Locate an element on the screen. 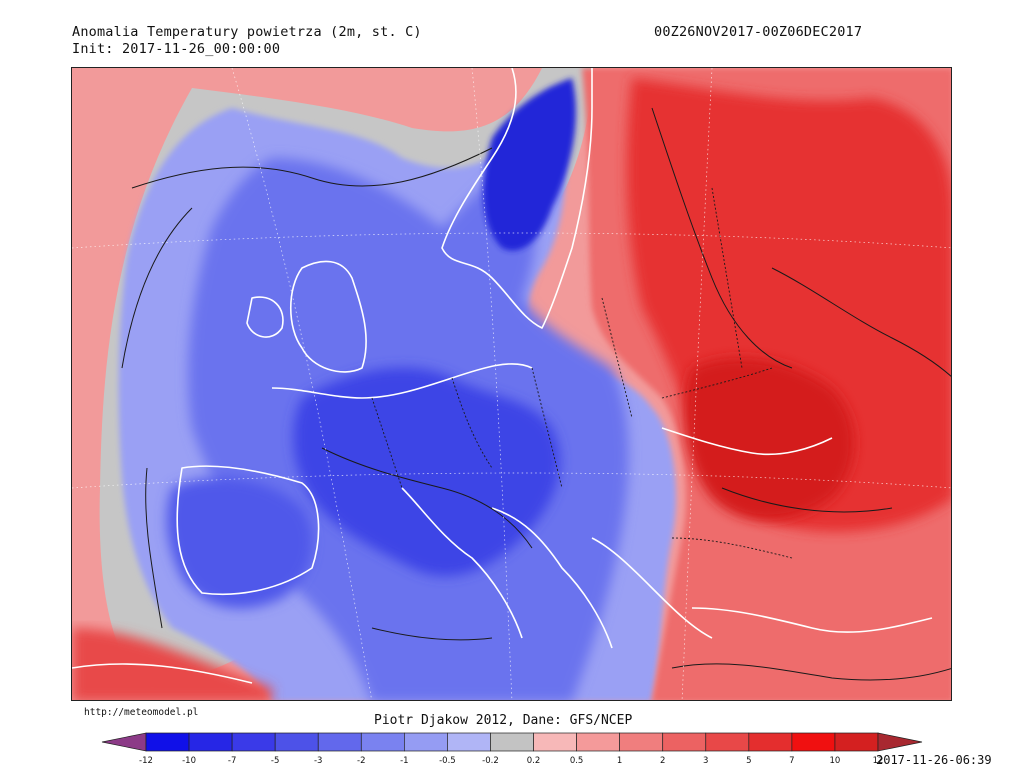  colorbar-tick-label: -1 is located at coordinates (404, 761).